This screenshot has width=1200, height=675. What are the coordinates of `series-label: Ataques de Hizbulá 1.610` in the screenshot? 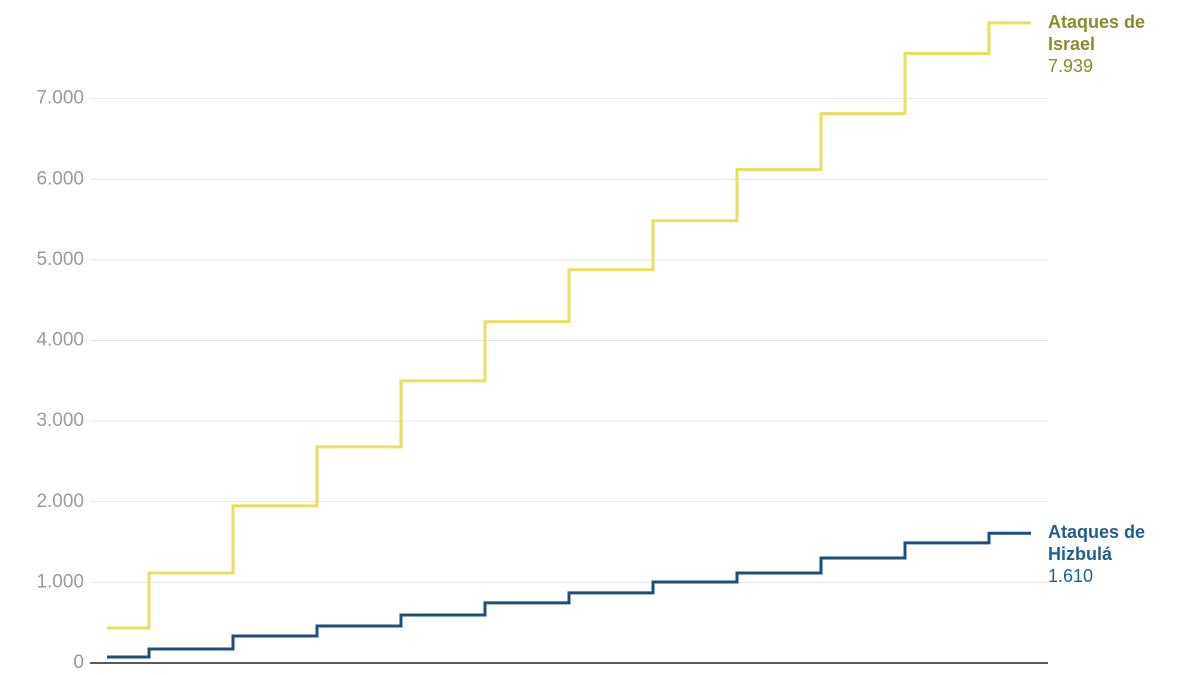 It's located at (1113, 554).